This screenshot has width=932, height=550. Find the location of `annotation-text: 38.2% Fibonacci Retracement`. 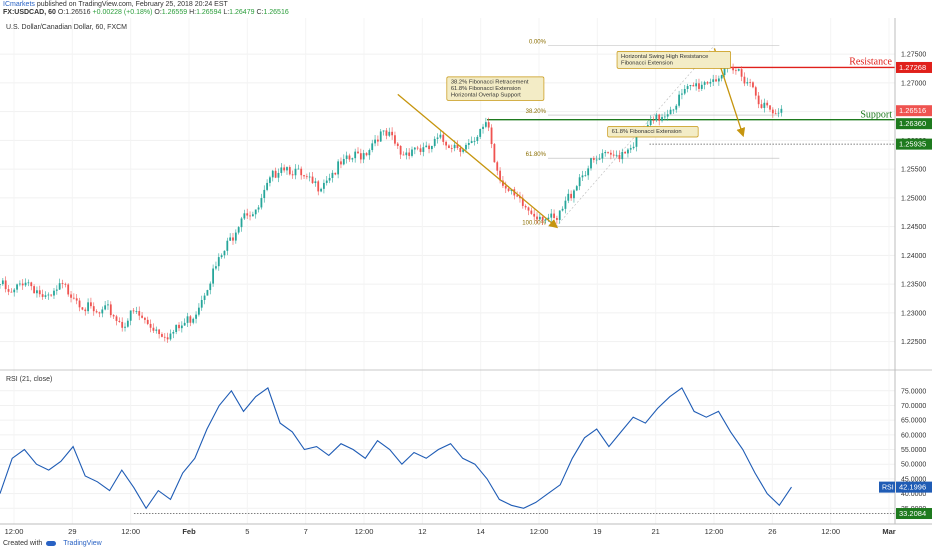

annotation-text: 38.2% Fibonacci Retracement is located at coordinates (490, 82).